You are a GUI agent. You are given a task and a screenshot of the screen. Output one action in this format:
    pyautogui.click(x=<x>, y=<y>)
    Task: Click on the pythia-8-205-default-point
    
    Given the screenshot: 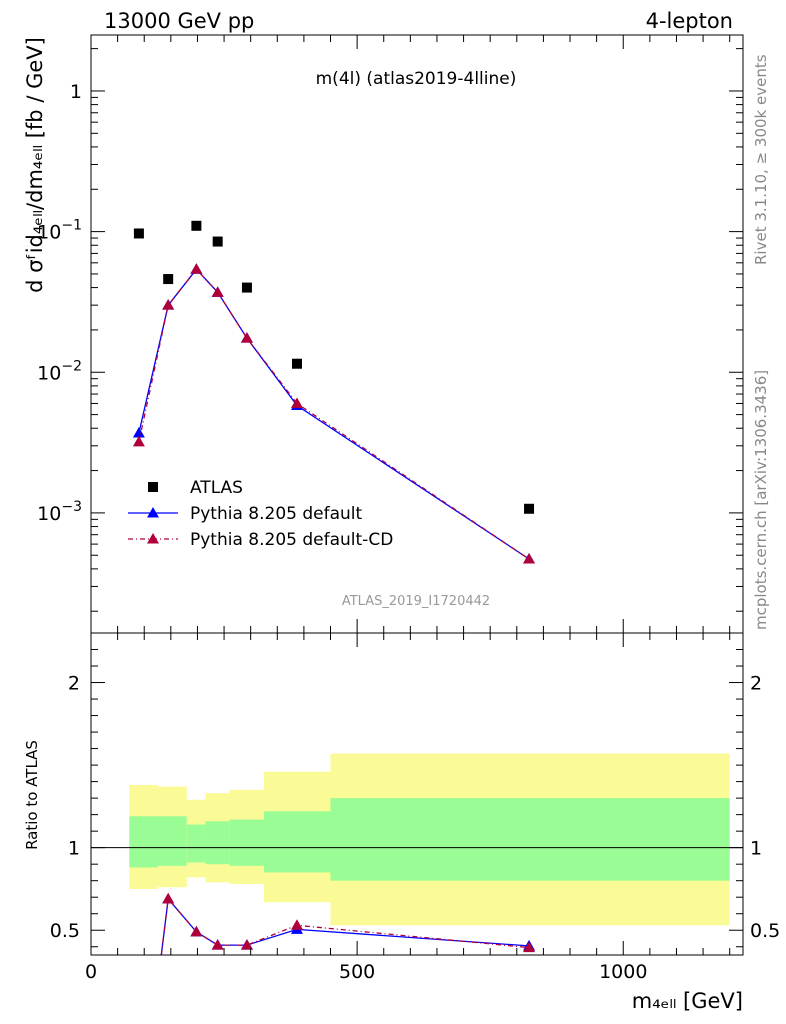 What is the action you would take?
    pyautogui.click(x=138, y=432)
    